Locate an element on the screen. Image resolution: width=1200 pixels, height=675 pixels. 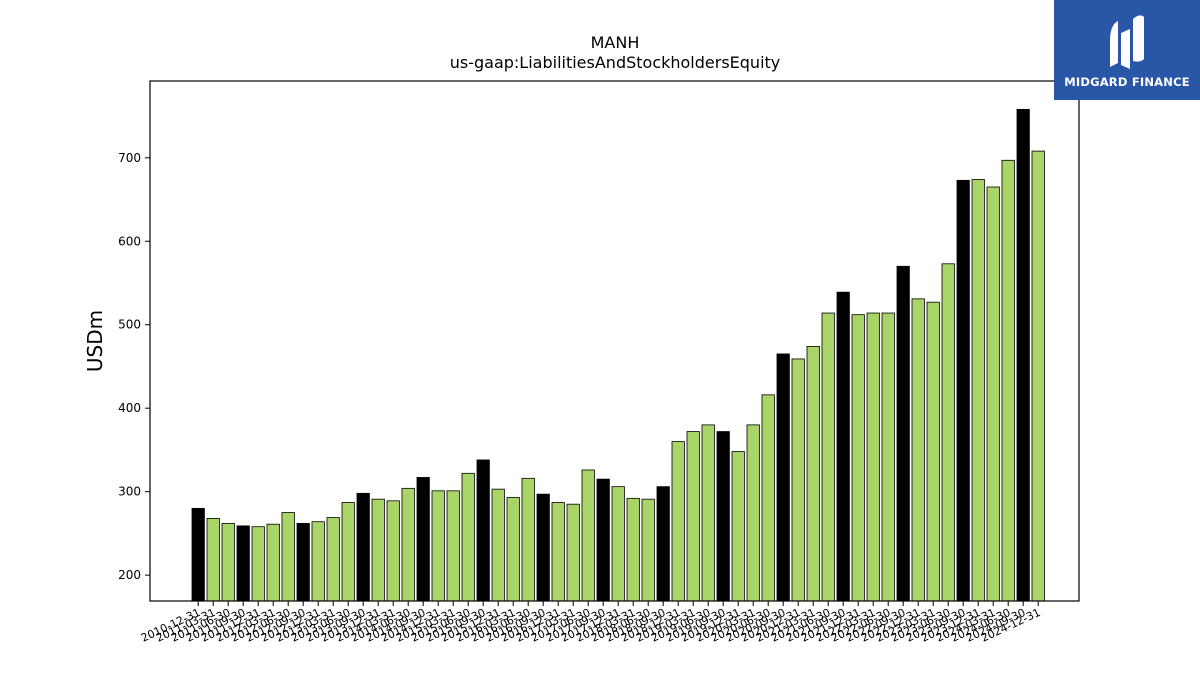
chart-title: MANH is located at coordinates (615, 42).